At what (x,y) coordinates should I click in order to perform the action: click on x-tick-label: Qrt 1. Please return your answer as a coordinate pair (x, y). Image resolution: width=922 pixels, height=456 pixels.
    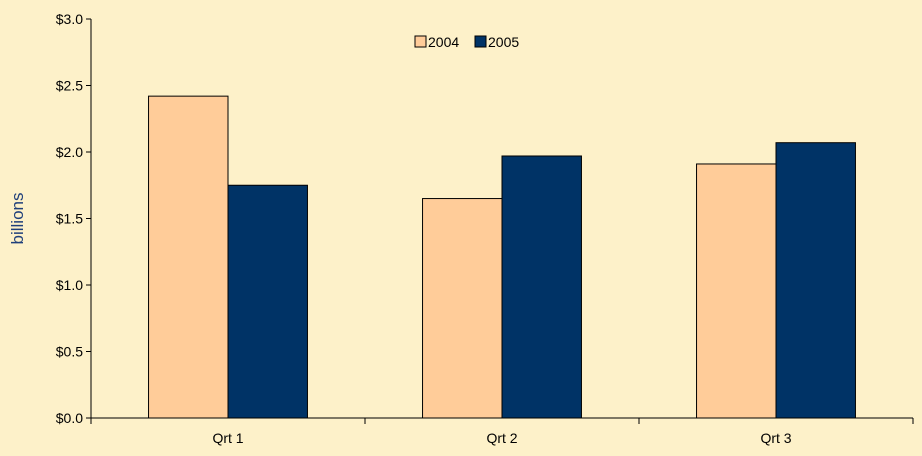
    Looking at the image, I should click on (227, 438).